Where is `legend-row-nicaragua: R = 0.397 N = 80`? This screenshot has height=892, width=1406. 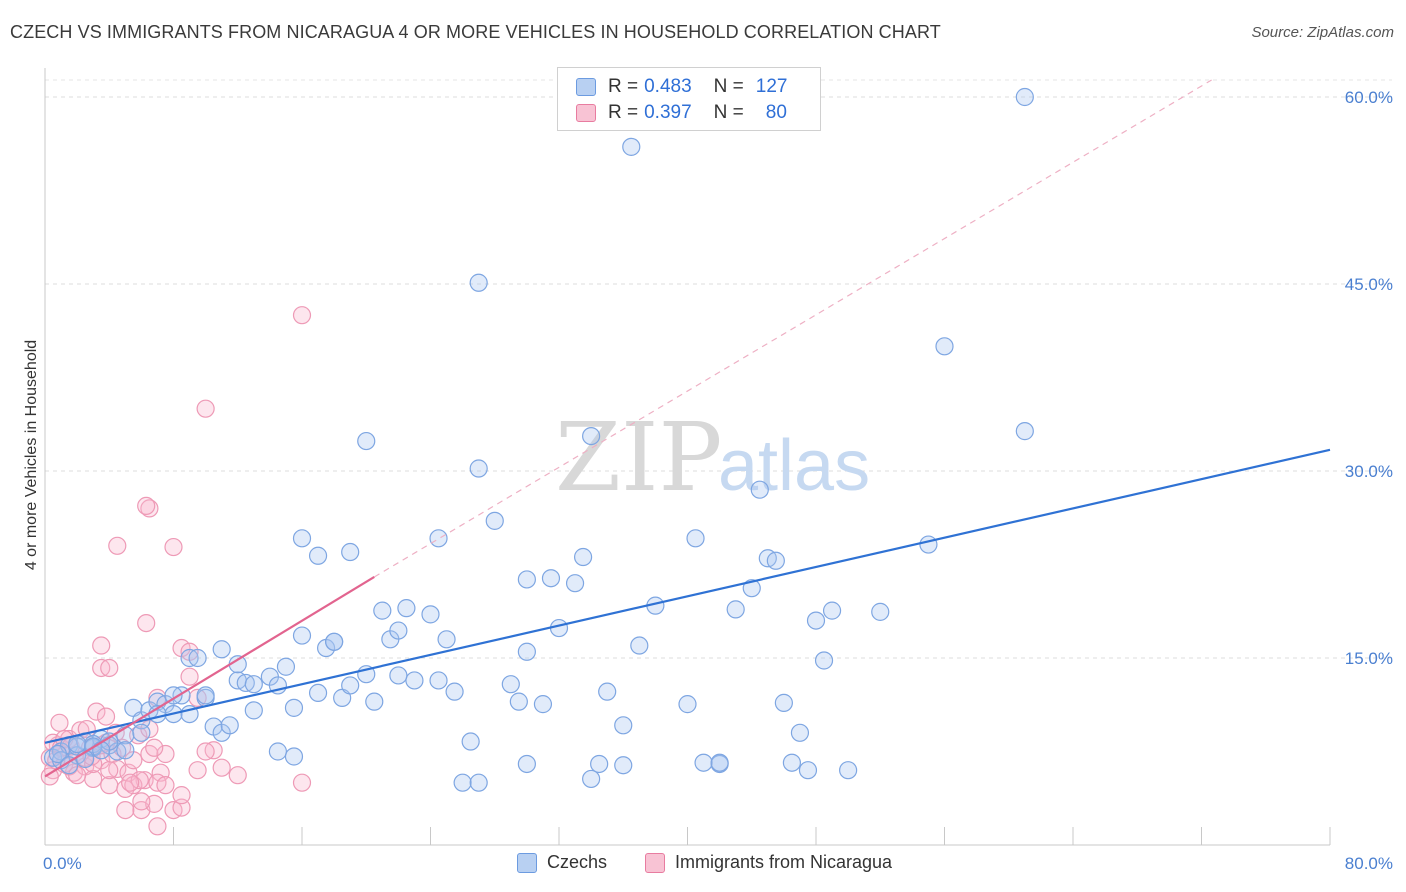
legend-row-nicaragua: R = 0.397 N = 80 is located at coordinates (681, 113).